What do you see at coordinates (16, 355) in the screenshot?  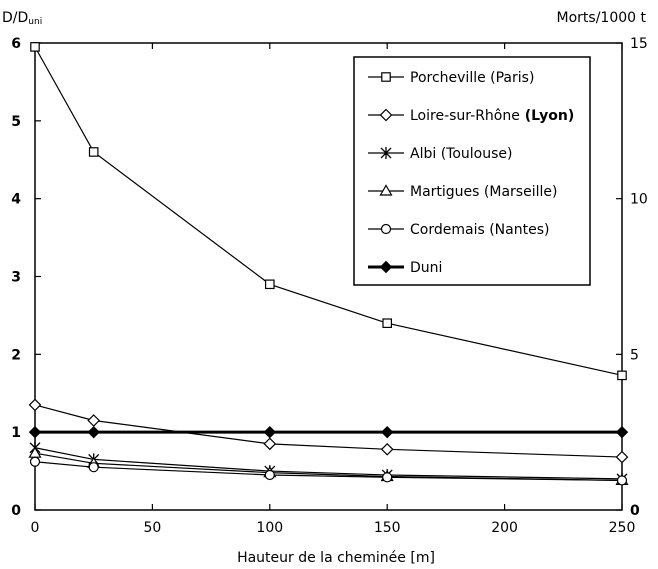 I see `y-tick-label: 2` at bounding box center [16, 355].